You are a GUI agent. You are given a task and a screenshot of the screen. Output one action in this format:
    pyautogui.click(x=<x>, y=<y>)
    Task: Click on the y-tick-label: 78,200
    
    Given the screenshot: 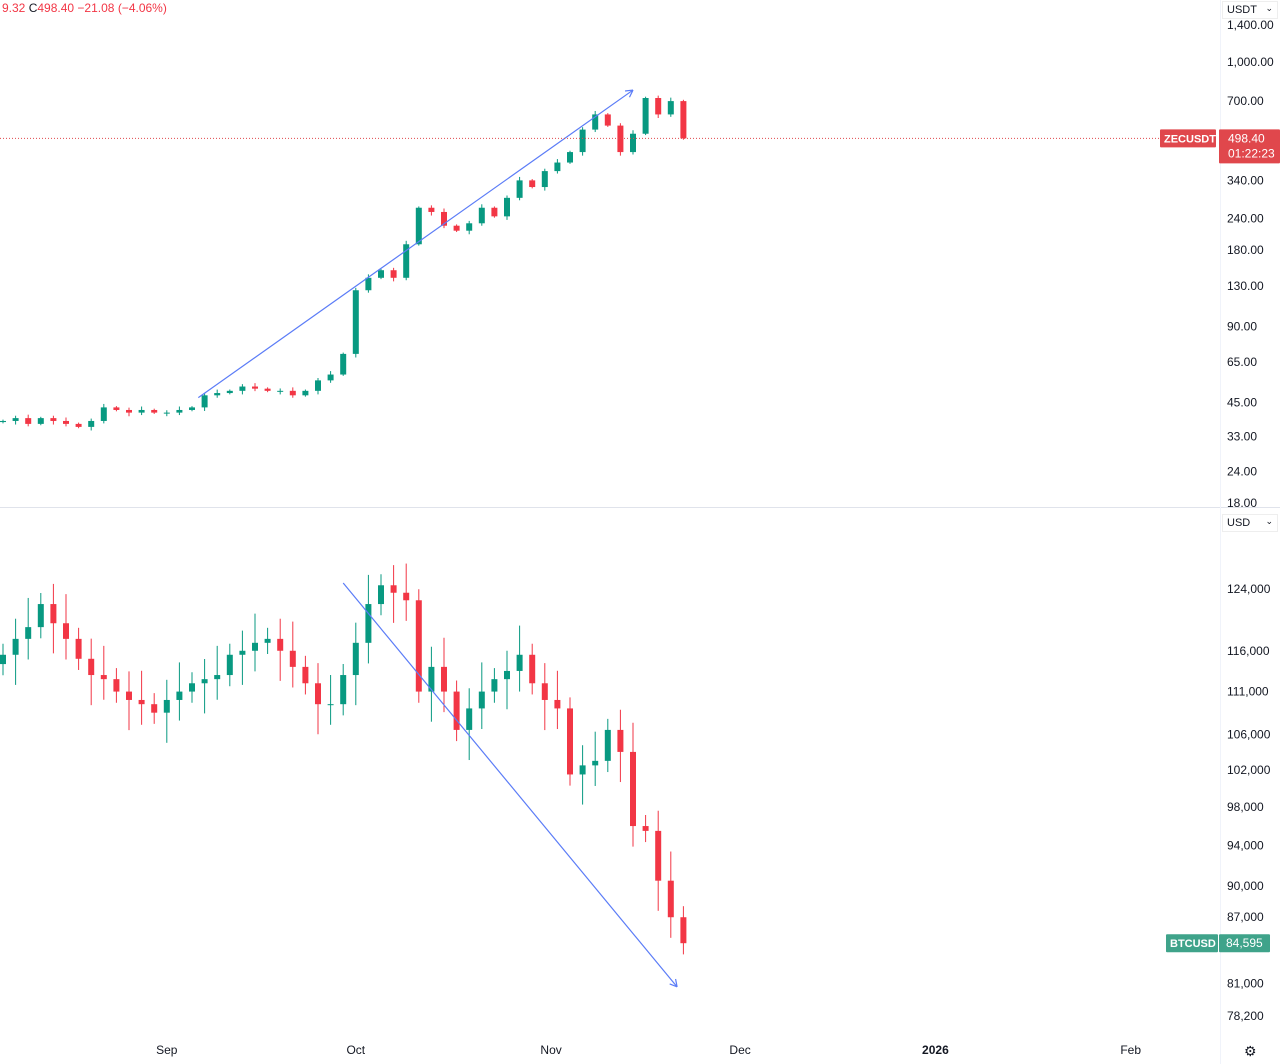 What is the action you would take?
    pyautogui.click(x=1245, y=1016)
    